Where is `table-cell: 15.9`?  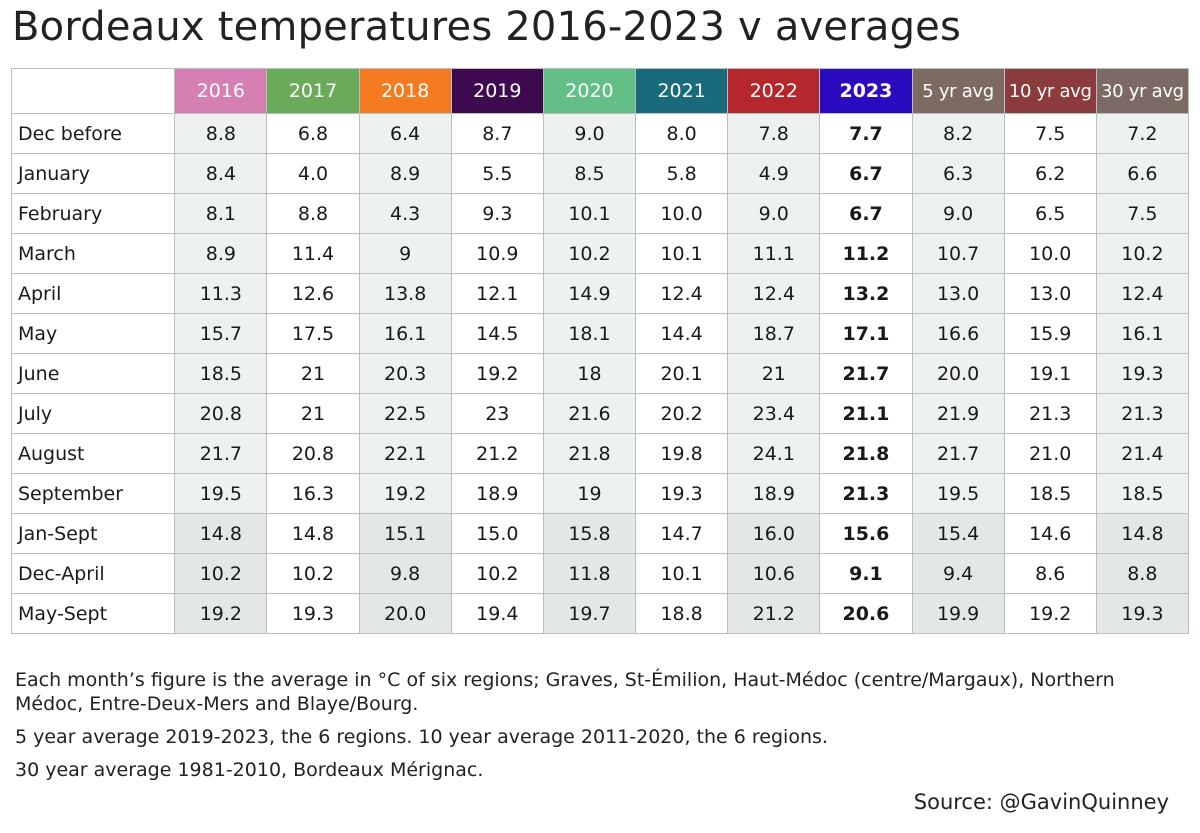 table-cell: 15.9 is located at coordinates (1050, 333).